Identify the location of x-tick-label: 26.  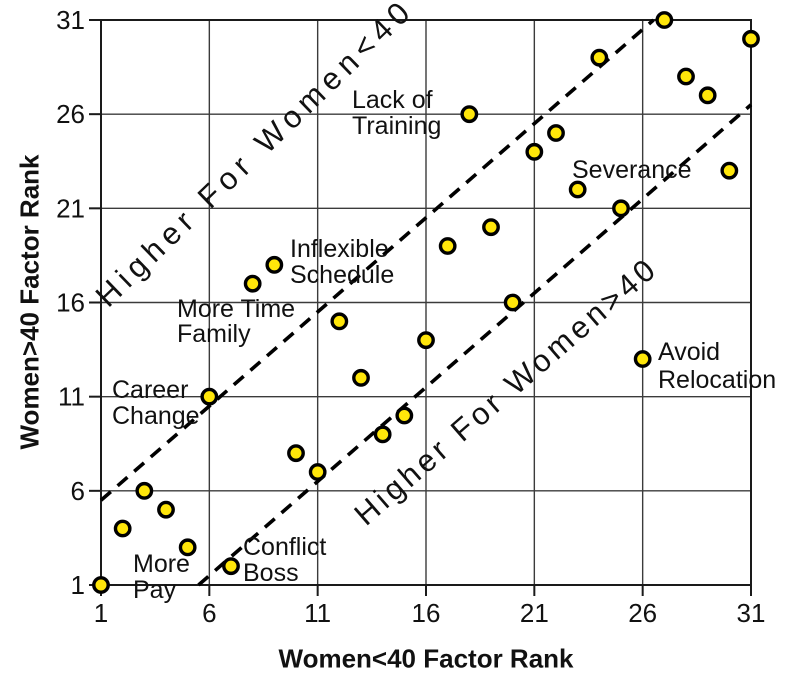
(642, 613).